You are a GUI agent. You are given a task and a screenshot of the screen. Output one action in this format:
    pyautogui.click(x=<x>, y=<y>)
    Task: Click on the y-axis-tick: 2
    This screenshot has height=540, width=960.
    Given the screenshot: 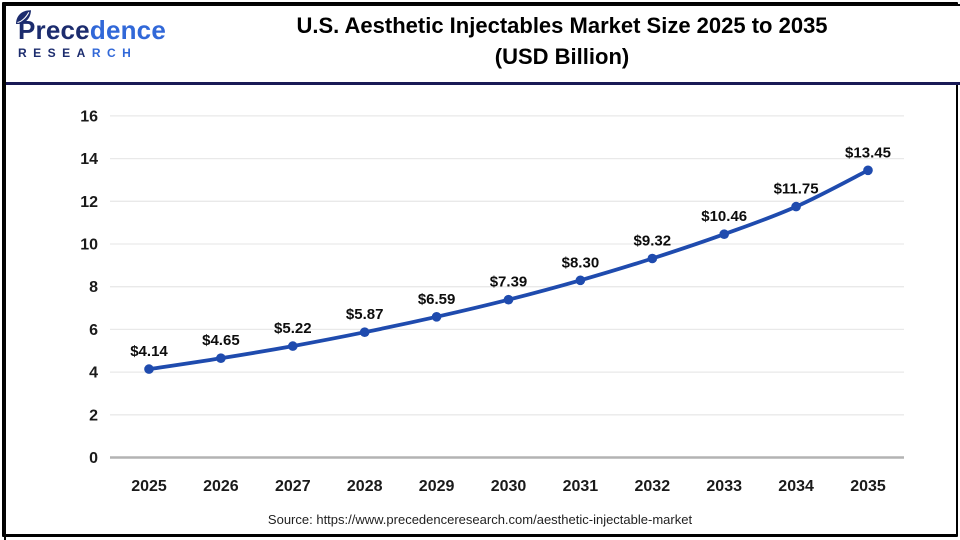 What is the action you would take?
    pyautogui.click(x=93, y=415)
    